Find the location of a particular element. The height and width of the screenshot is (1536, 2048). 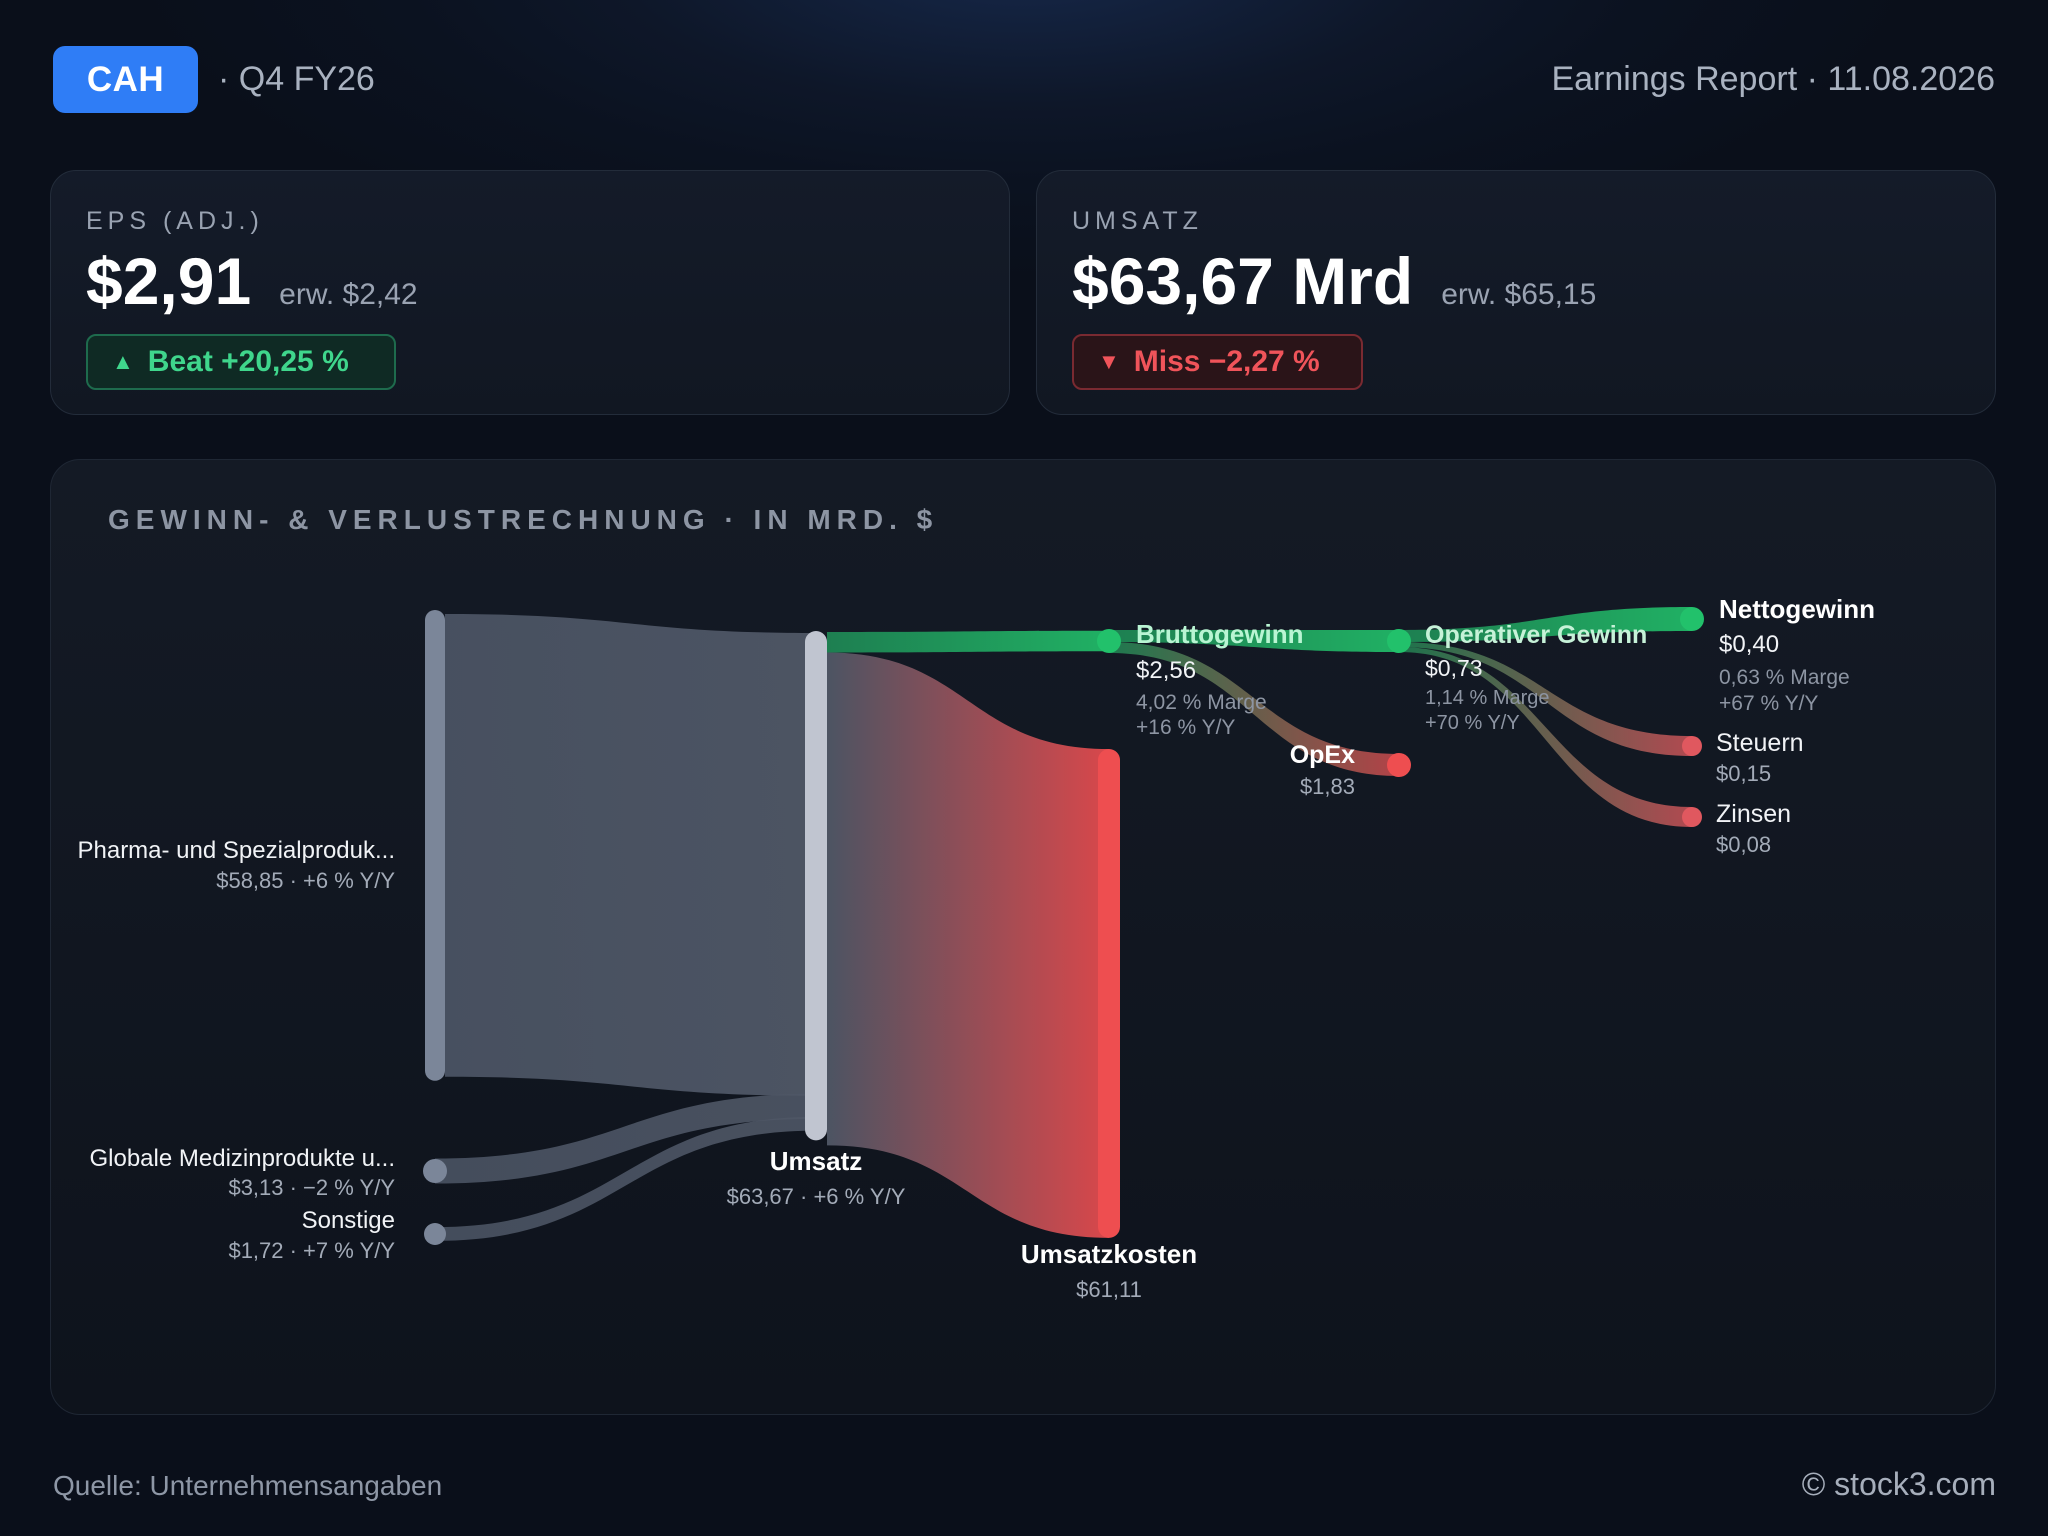

node-opgewinn is located at coordinates (1399, 641).